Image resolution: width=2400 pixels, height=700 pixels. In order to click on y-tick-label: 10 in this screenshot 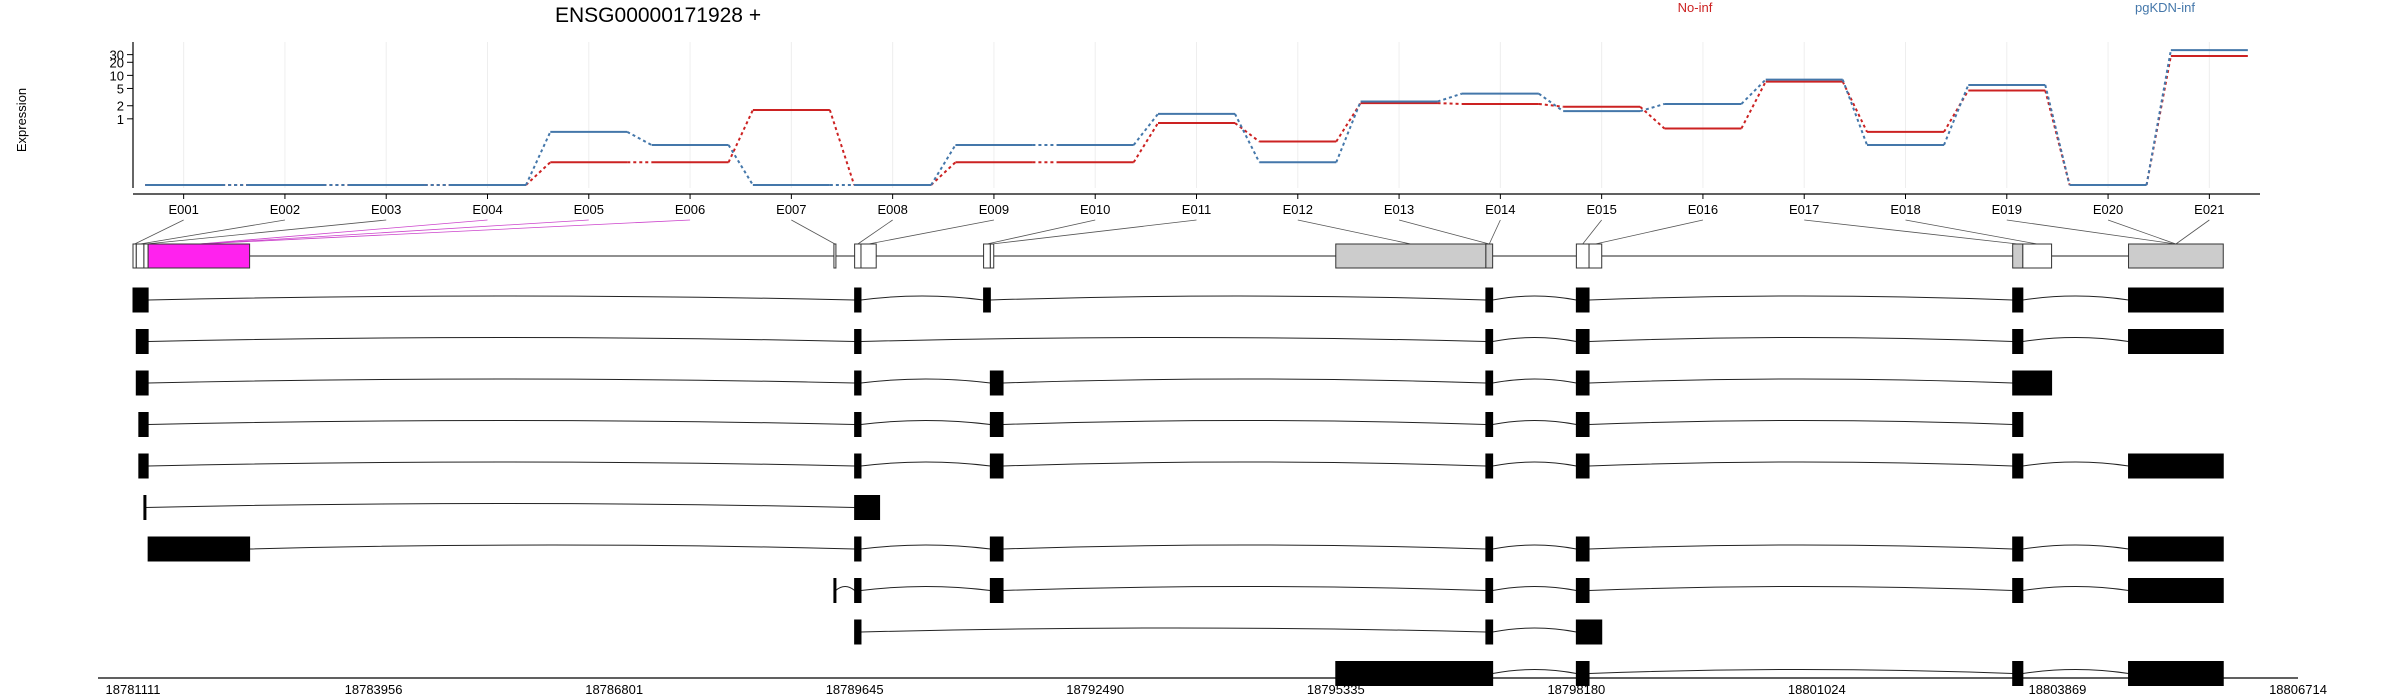, I will do `click(117, 75)`.